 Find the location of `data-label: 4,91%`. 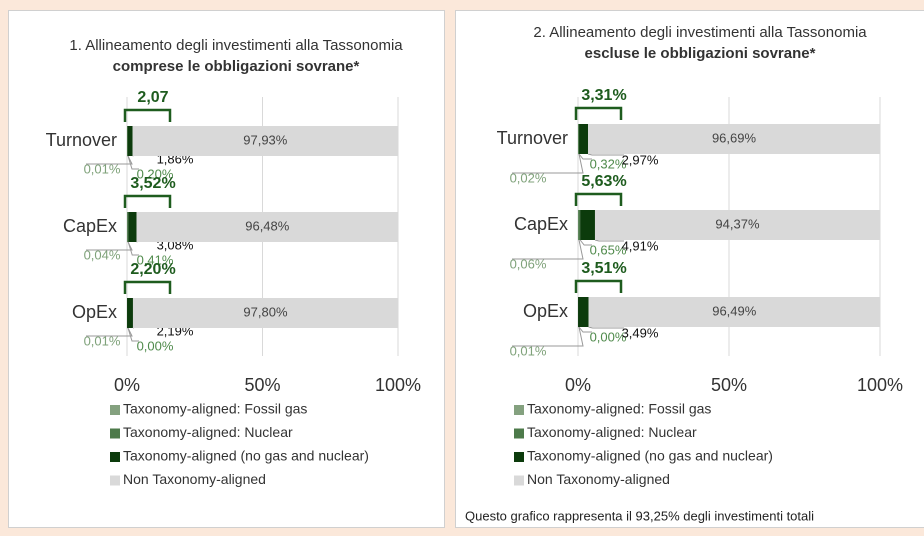

data-label: 4,91% is located at coordinates (640, 245).